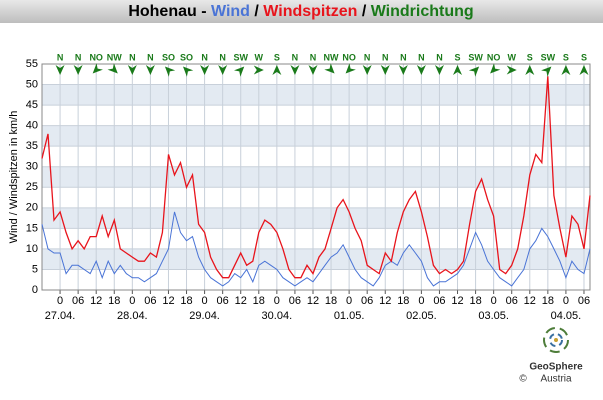  What do you see at coordinates (32, 187) in the screenshot?
I see `y-tick-label: 25` at bounding box center [32, 187].